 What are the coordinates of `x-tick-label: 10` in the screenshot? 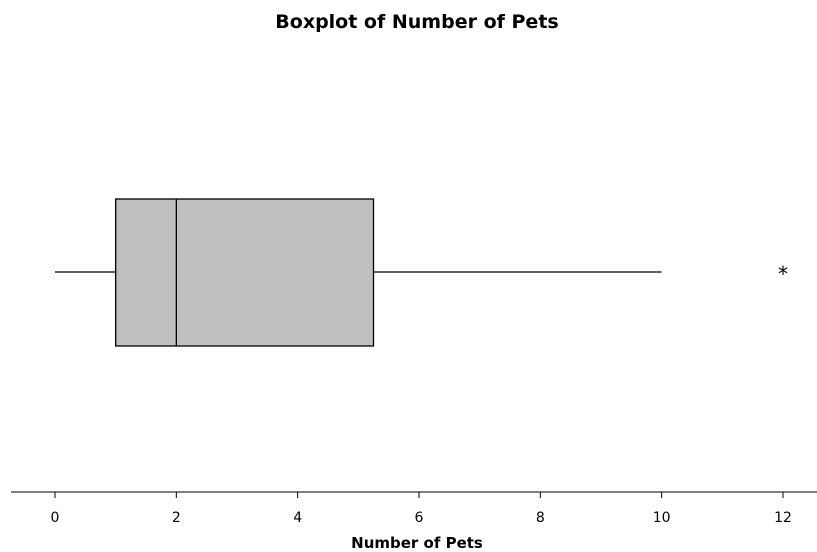 It's located at (662, 518).